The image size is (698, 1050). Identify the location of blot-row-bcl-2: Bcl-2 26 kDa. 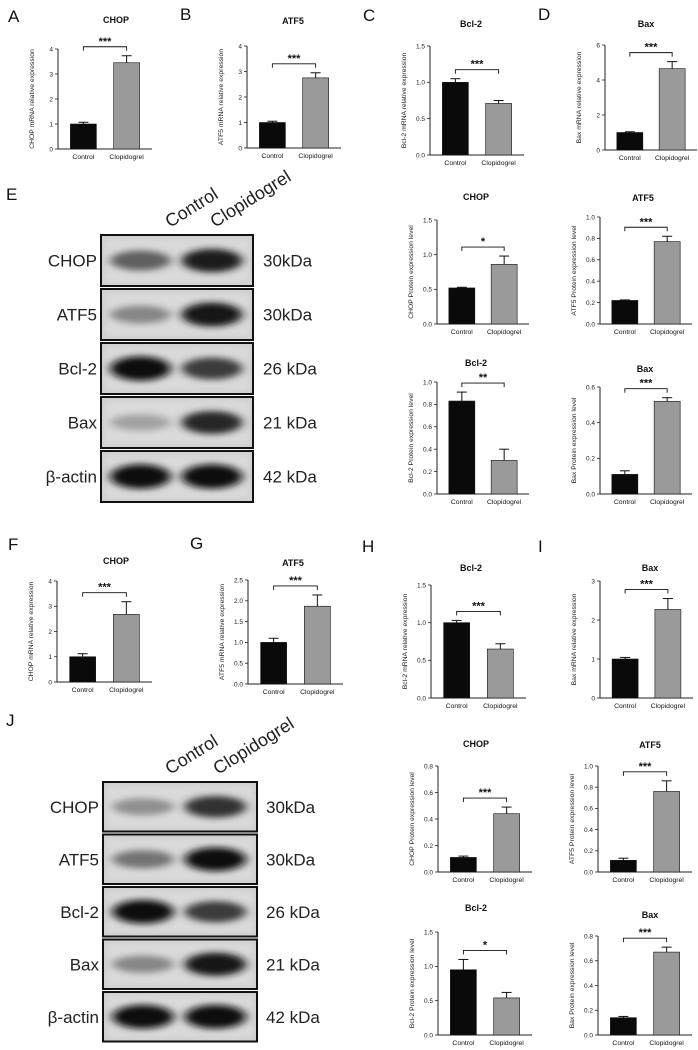
(187, 368).